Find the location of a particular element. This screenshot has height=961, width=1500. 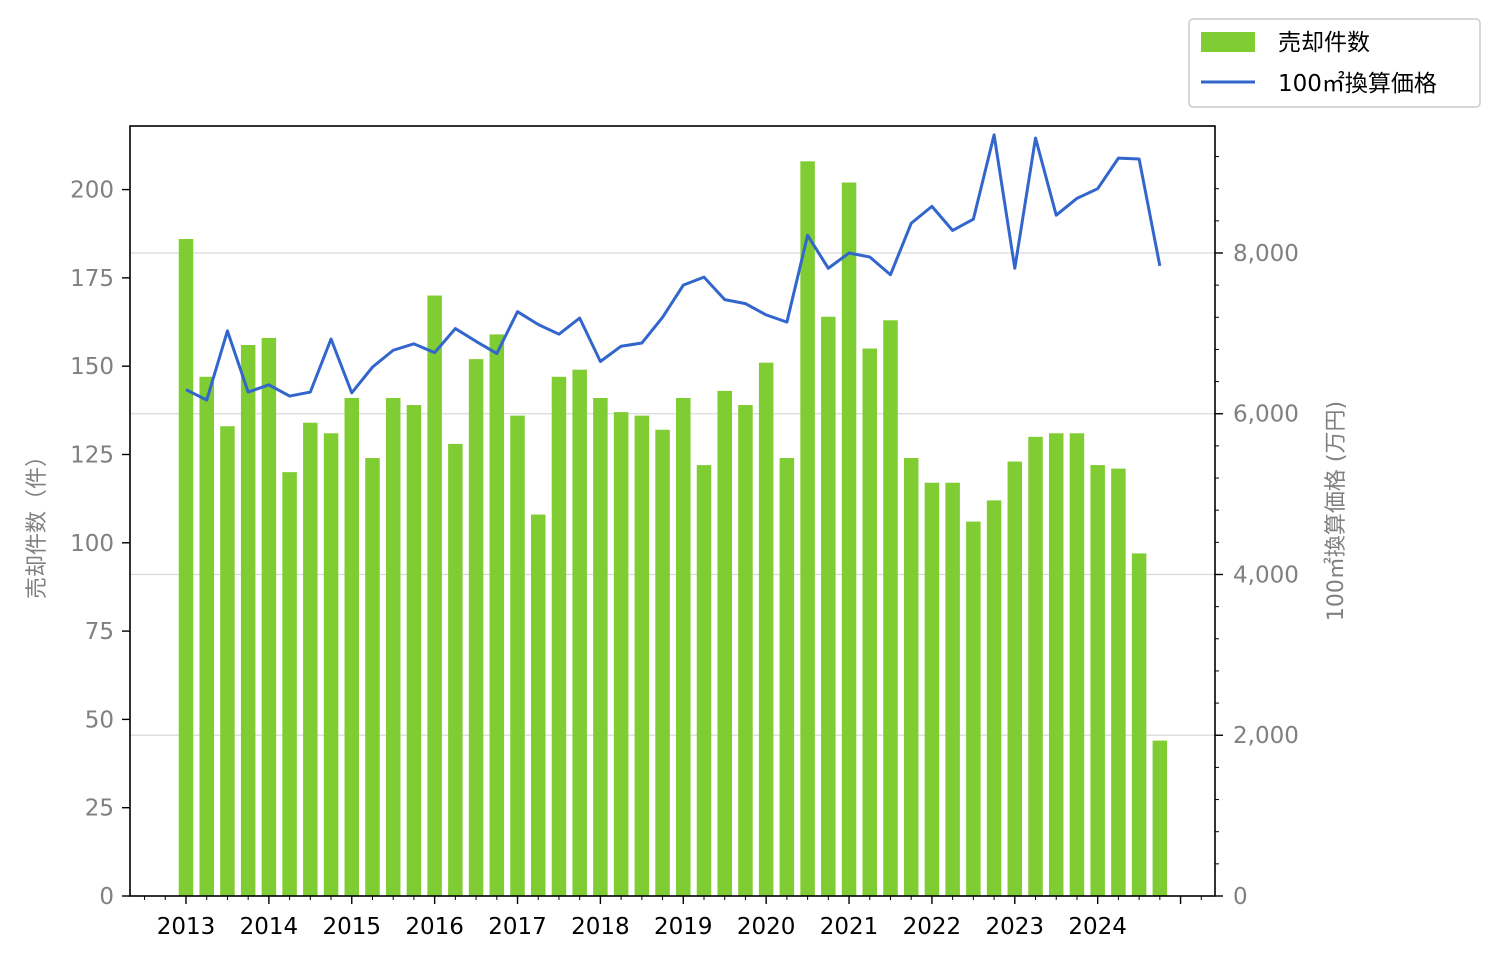

legend-frame is located at coordinates (1334, 63).